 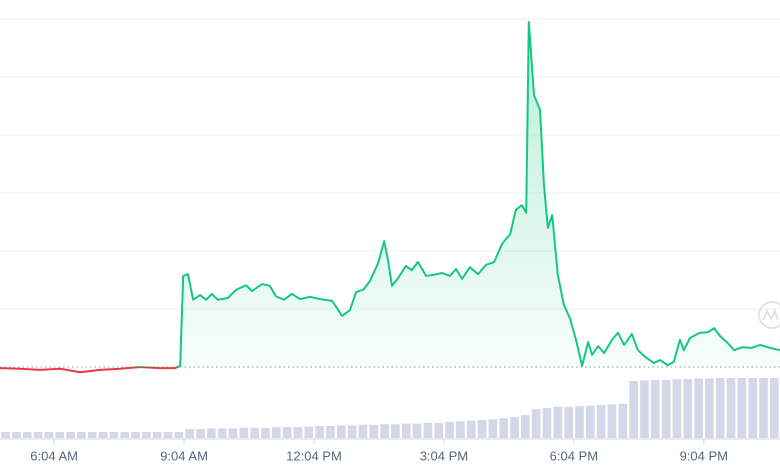 I want to click on x-tick-label: 3:04 PM, so click(x=444, y=455).